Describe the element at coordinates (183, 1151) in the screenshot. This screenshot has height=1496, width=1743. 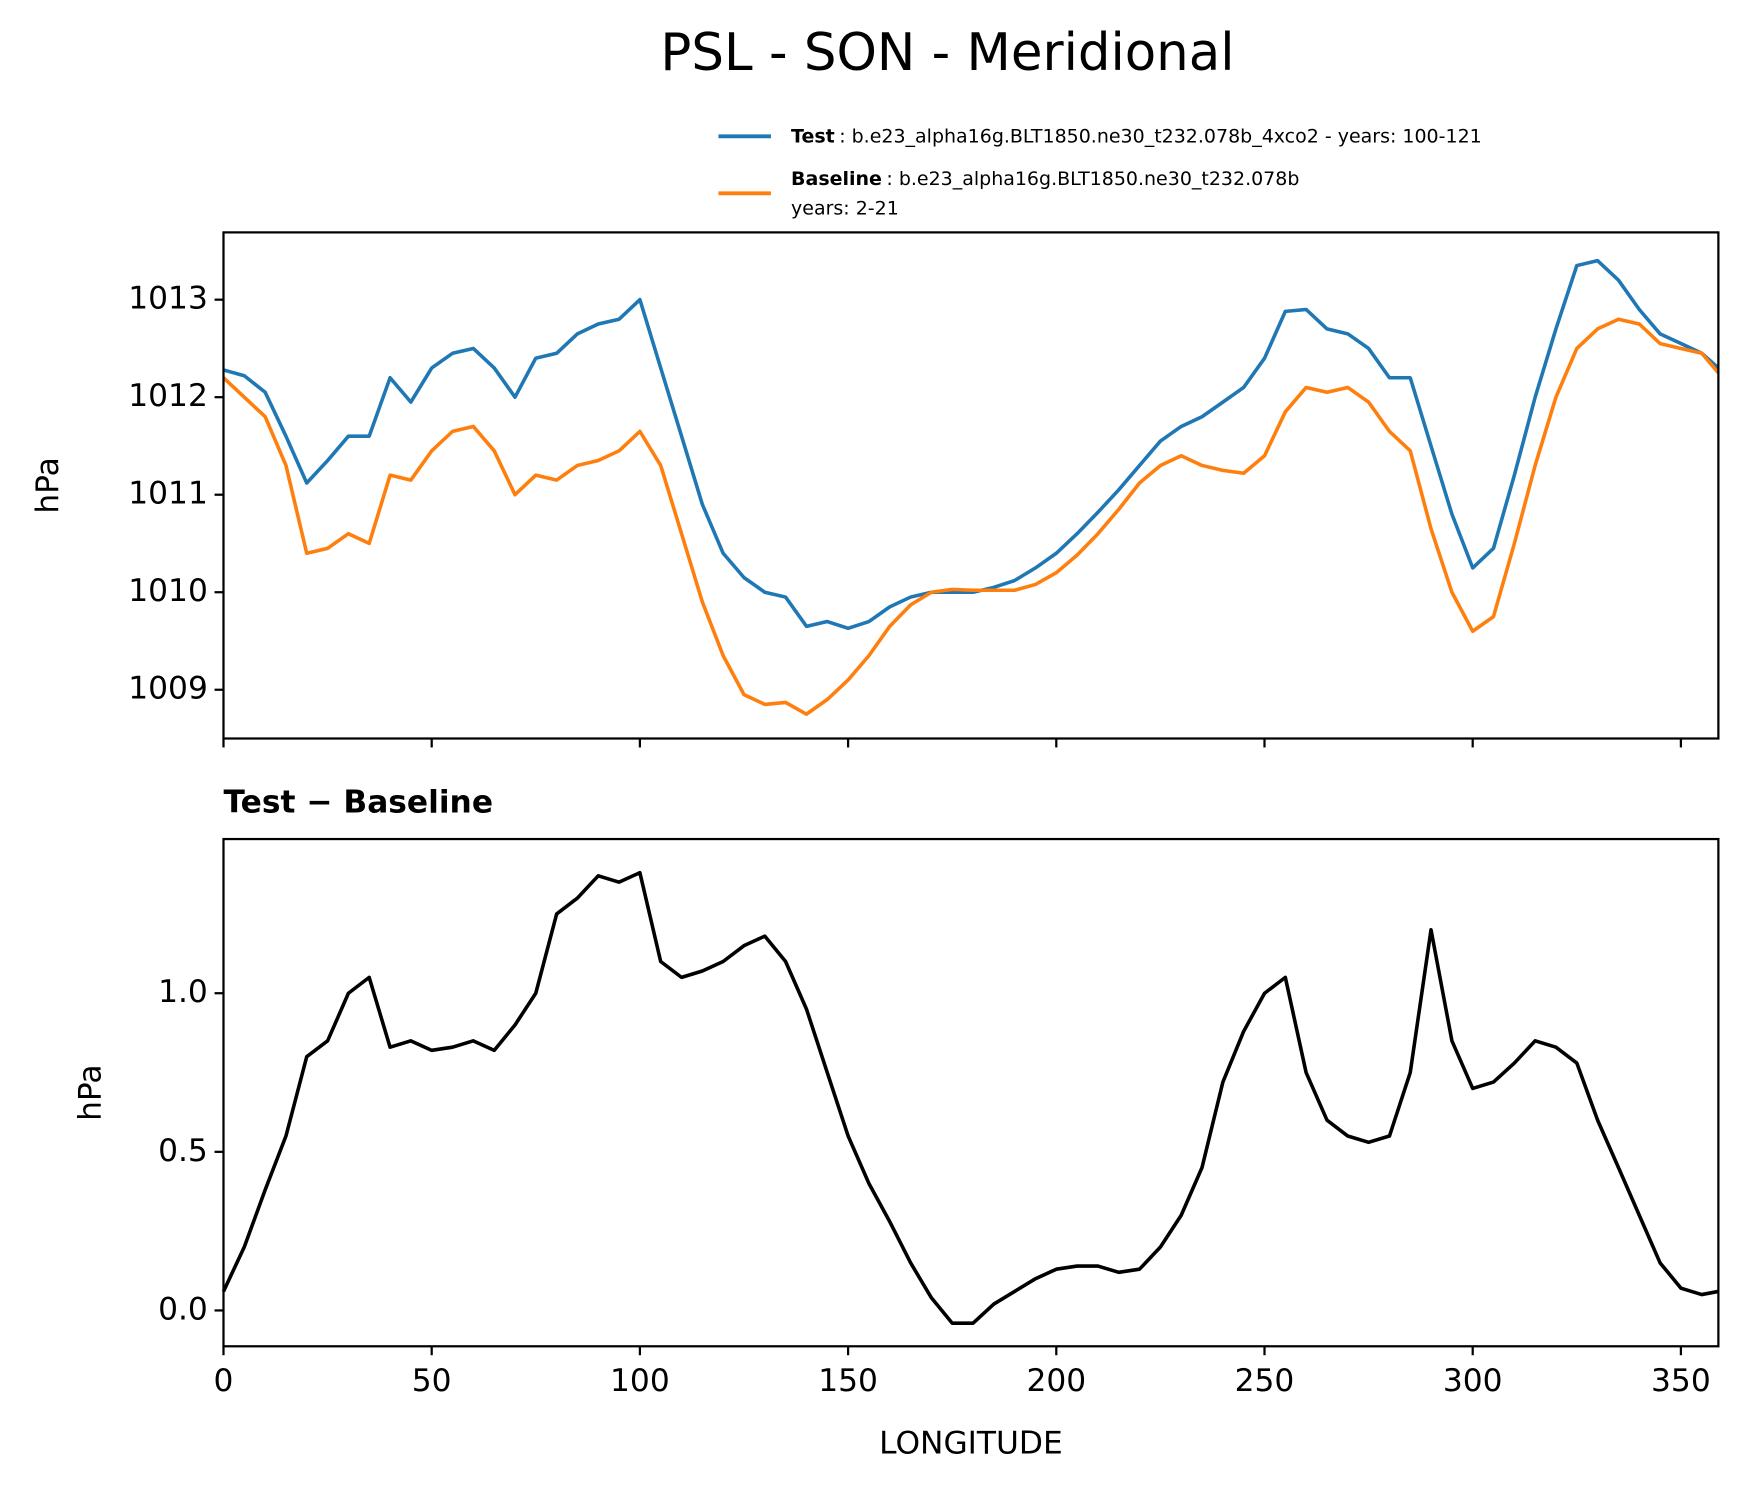
I see `y-tick-label: 0.5` at that location.